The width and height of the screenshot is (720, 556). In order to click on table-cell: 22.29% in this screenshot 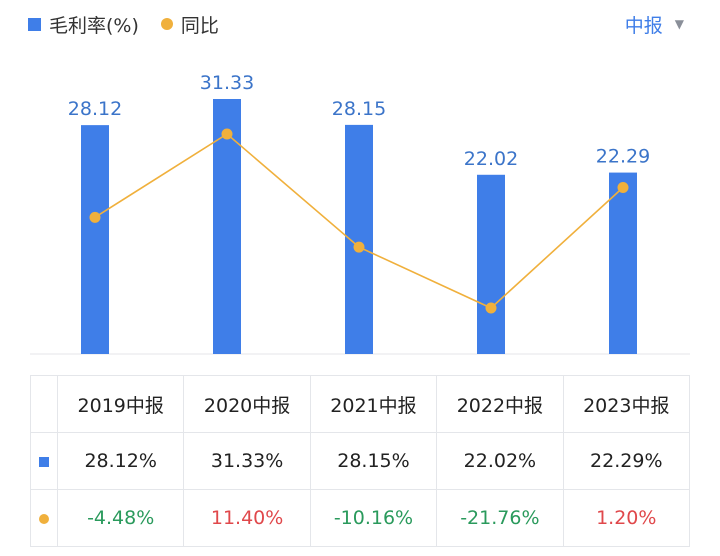, I will do `click(626, 461)`.